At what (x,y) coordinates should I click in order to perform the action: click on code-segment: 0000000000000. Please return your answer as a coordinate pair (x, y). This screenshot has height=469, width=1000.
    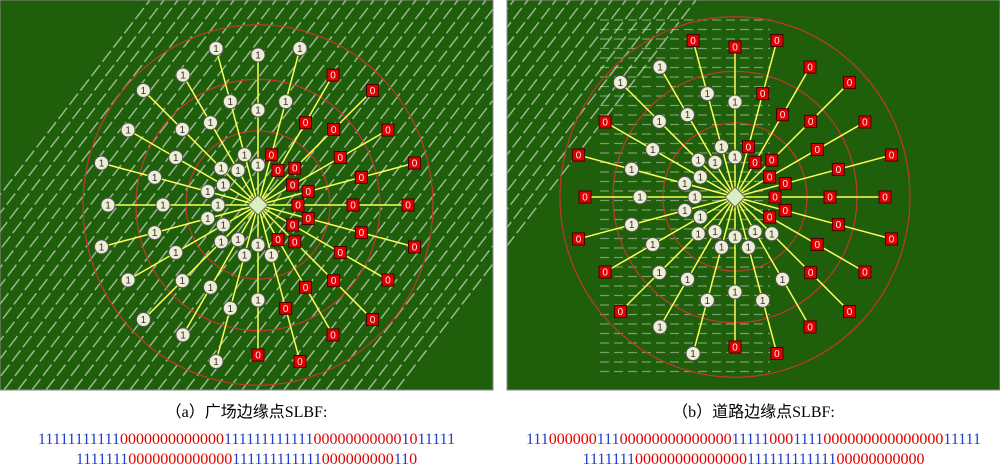
    Looking at the image, I should click on (180, 459).